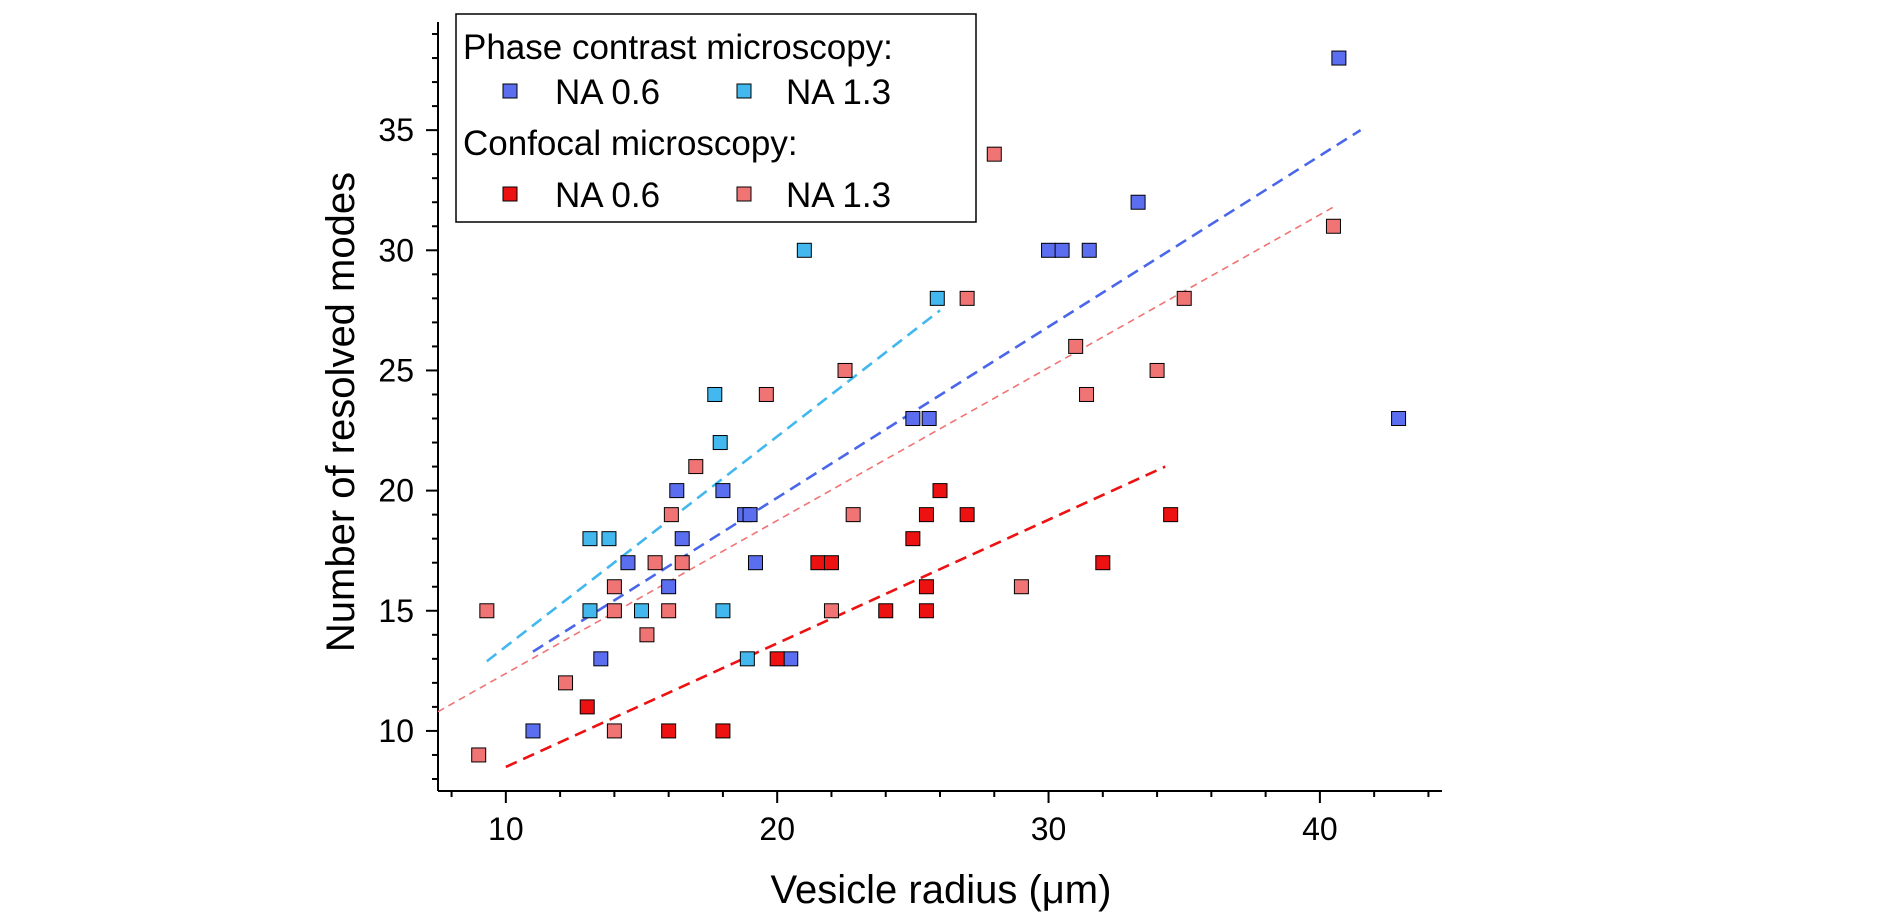 Image resolution: width=1888 pixels, height=918 pixels. What do you see at coordinates (396, 250) in the screenshot?
I see `y-tick-label: 30` at bounding box center [396, 250].